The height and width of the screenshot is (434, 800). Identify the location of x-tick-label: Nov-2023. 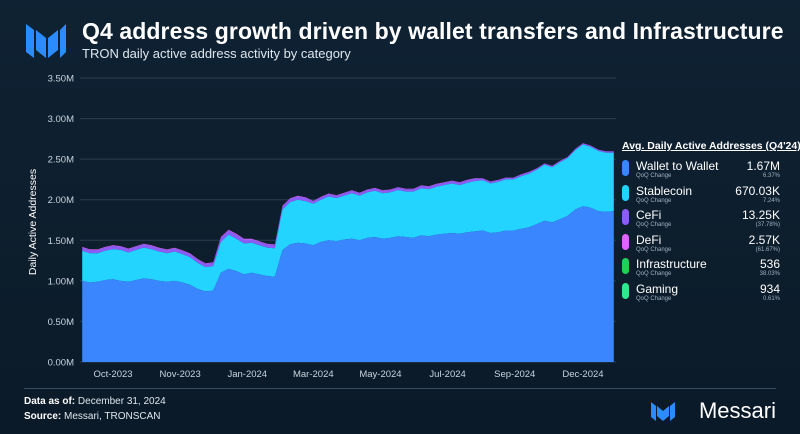
(180, 374).